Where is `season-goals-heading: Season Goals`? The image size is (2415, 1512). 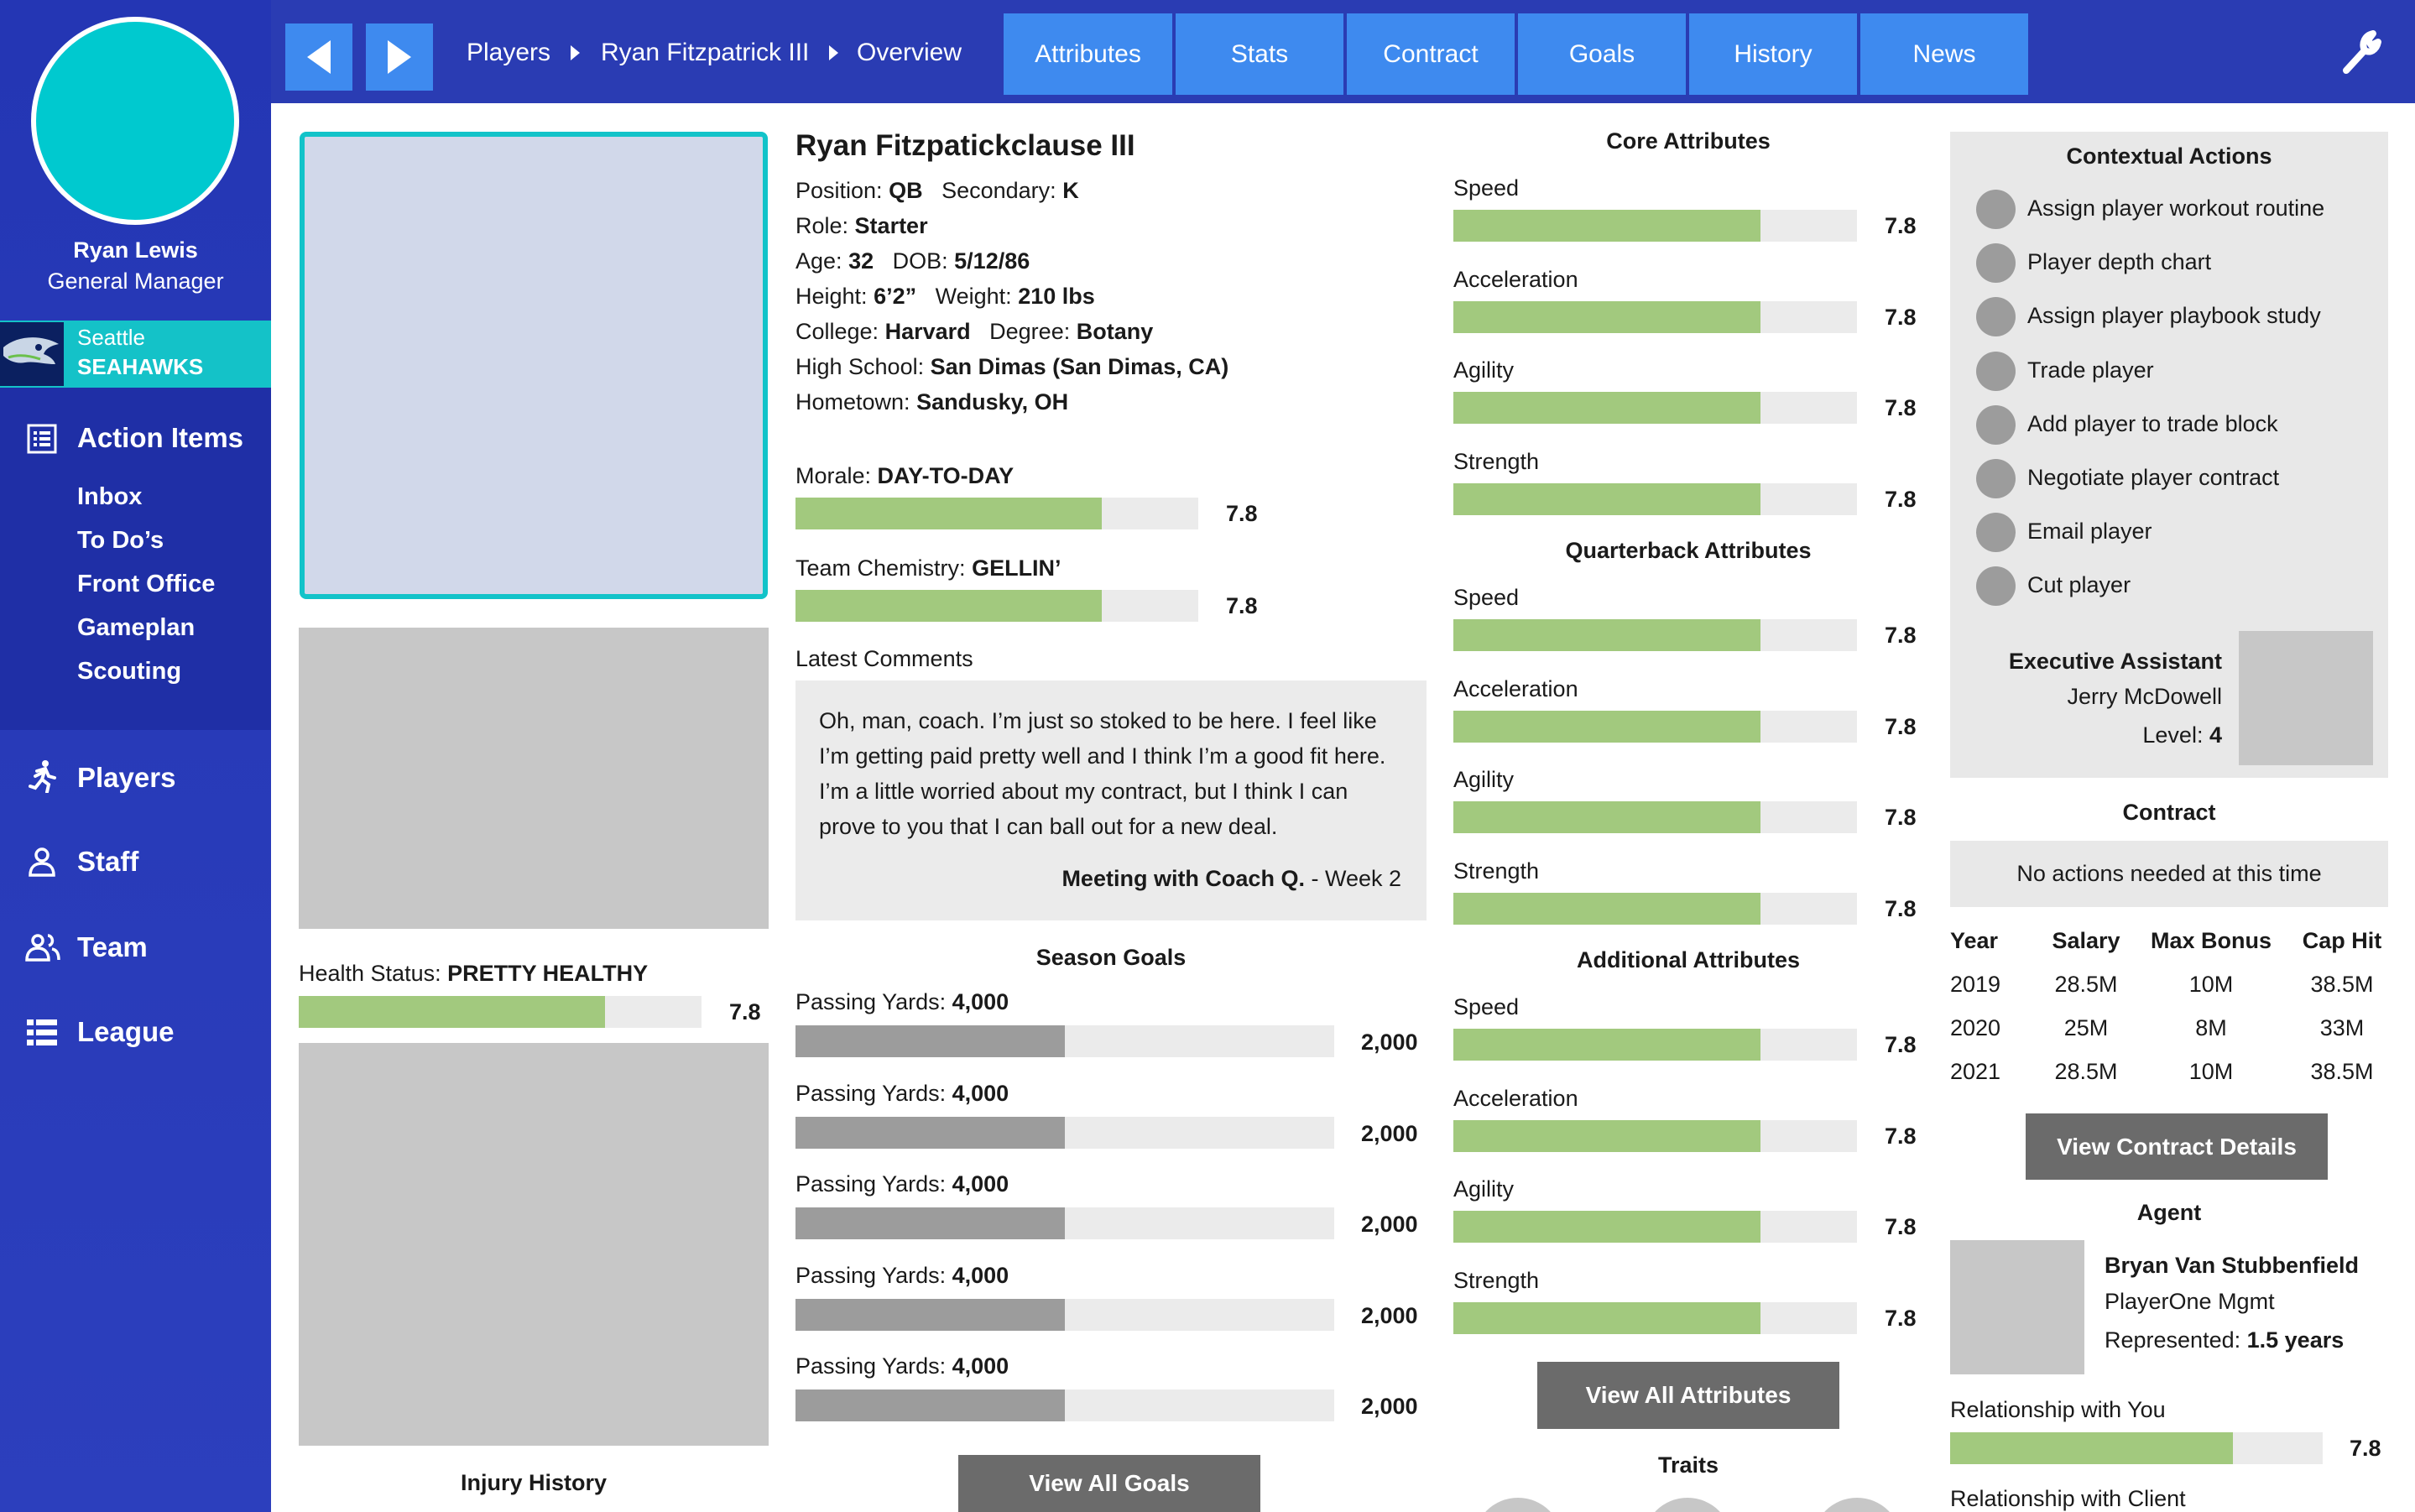 season-goals-heading: Season Goals is located at coordinates (1111, 958).